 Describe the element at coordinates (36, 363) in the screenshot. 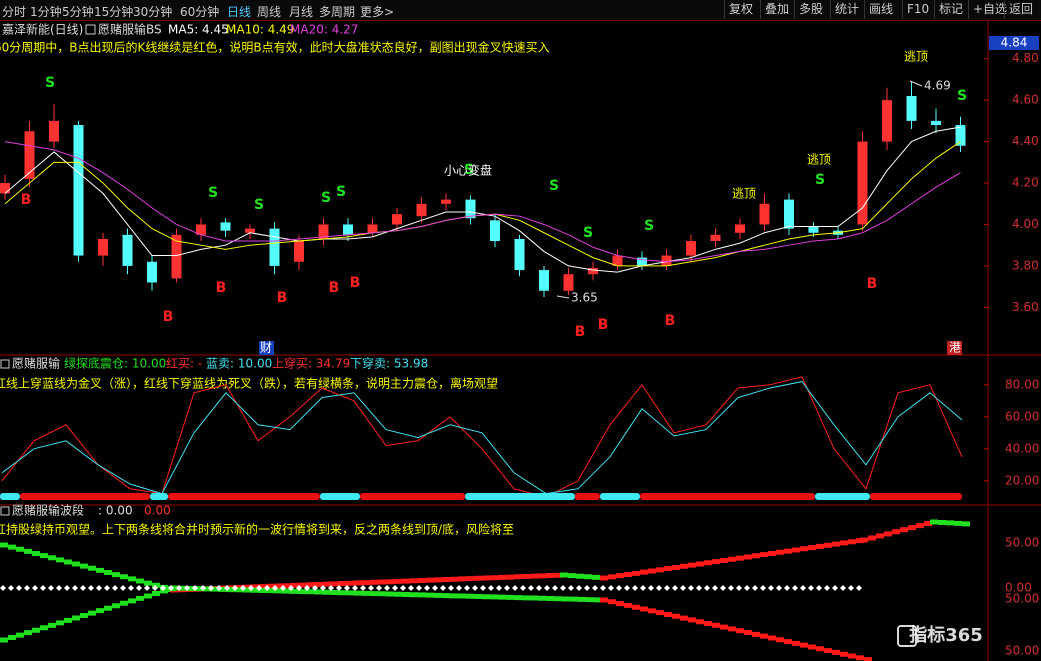

I see `panel-title: 愿赌服输` at that location.